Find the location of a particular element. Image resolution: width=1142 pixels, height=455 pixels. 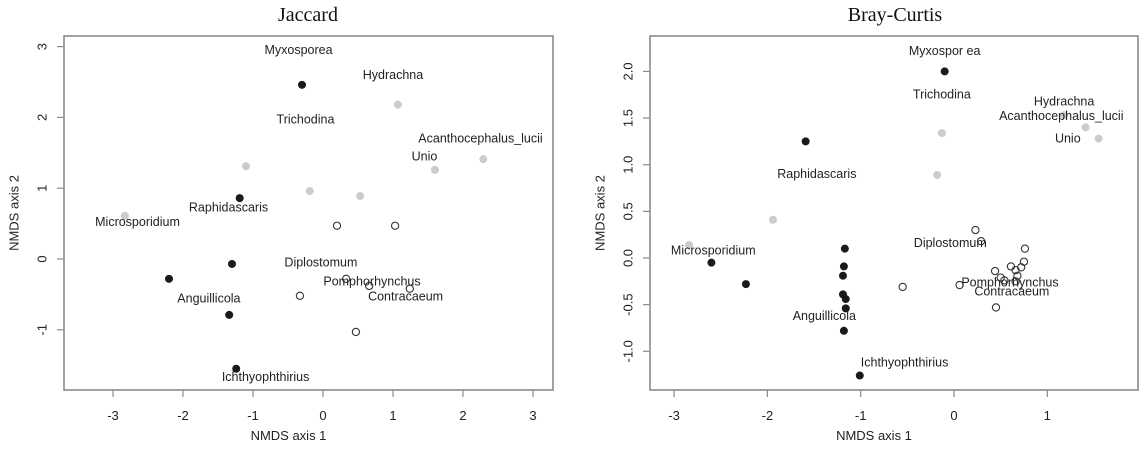

y-tick-label: -0.5 is located at coordinates (628, 304).